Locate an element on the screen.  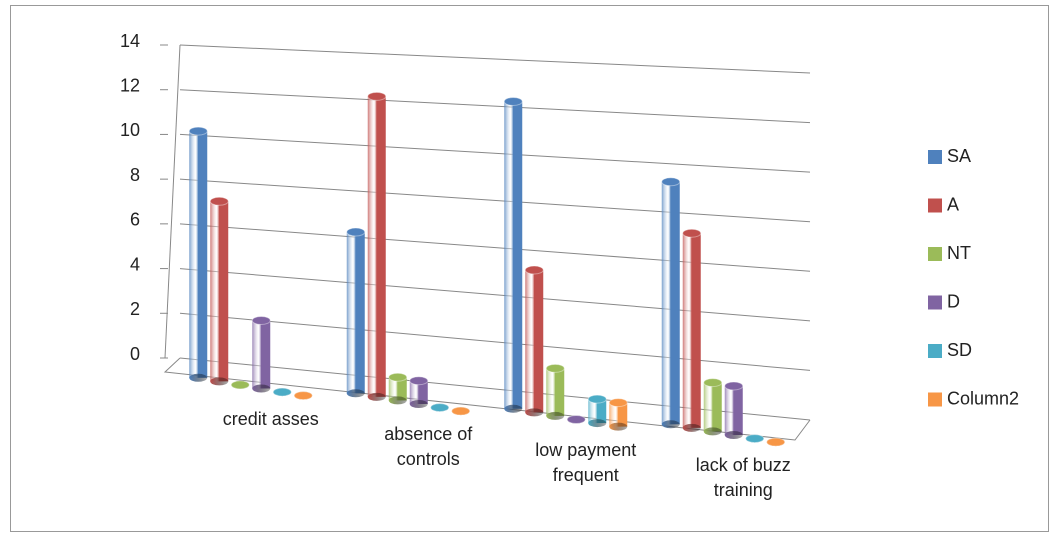
y-tick-label: 6 is located at coordinates (135, 220).